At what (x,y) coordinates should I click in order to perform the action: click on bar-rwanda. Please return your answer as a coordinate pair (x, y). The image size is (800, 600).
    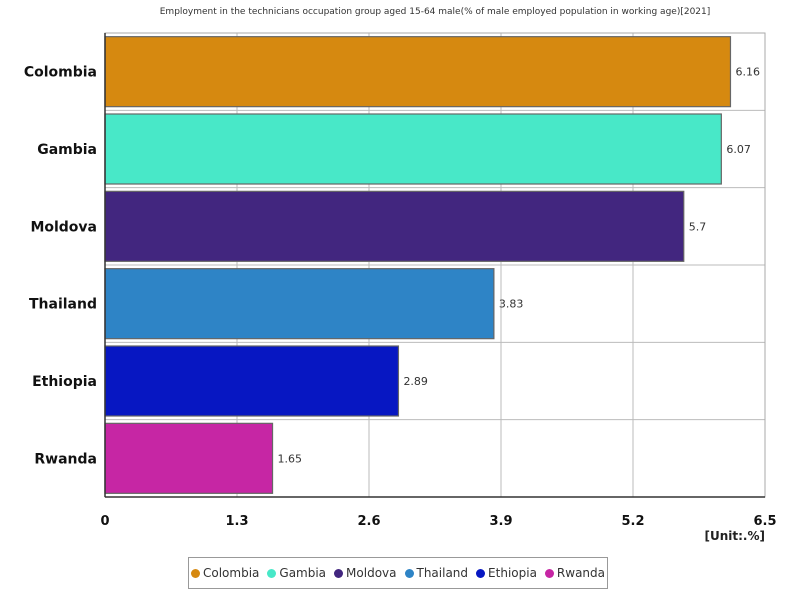
    Looking at the image, I should click on (189, 458).